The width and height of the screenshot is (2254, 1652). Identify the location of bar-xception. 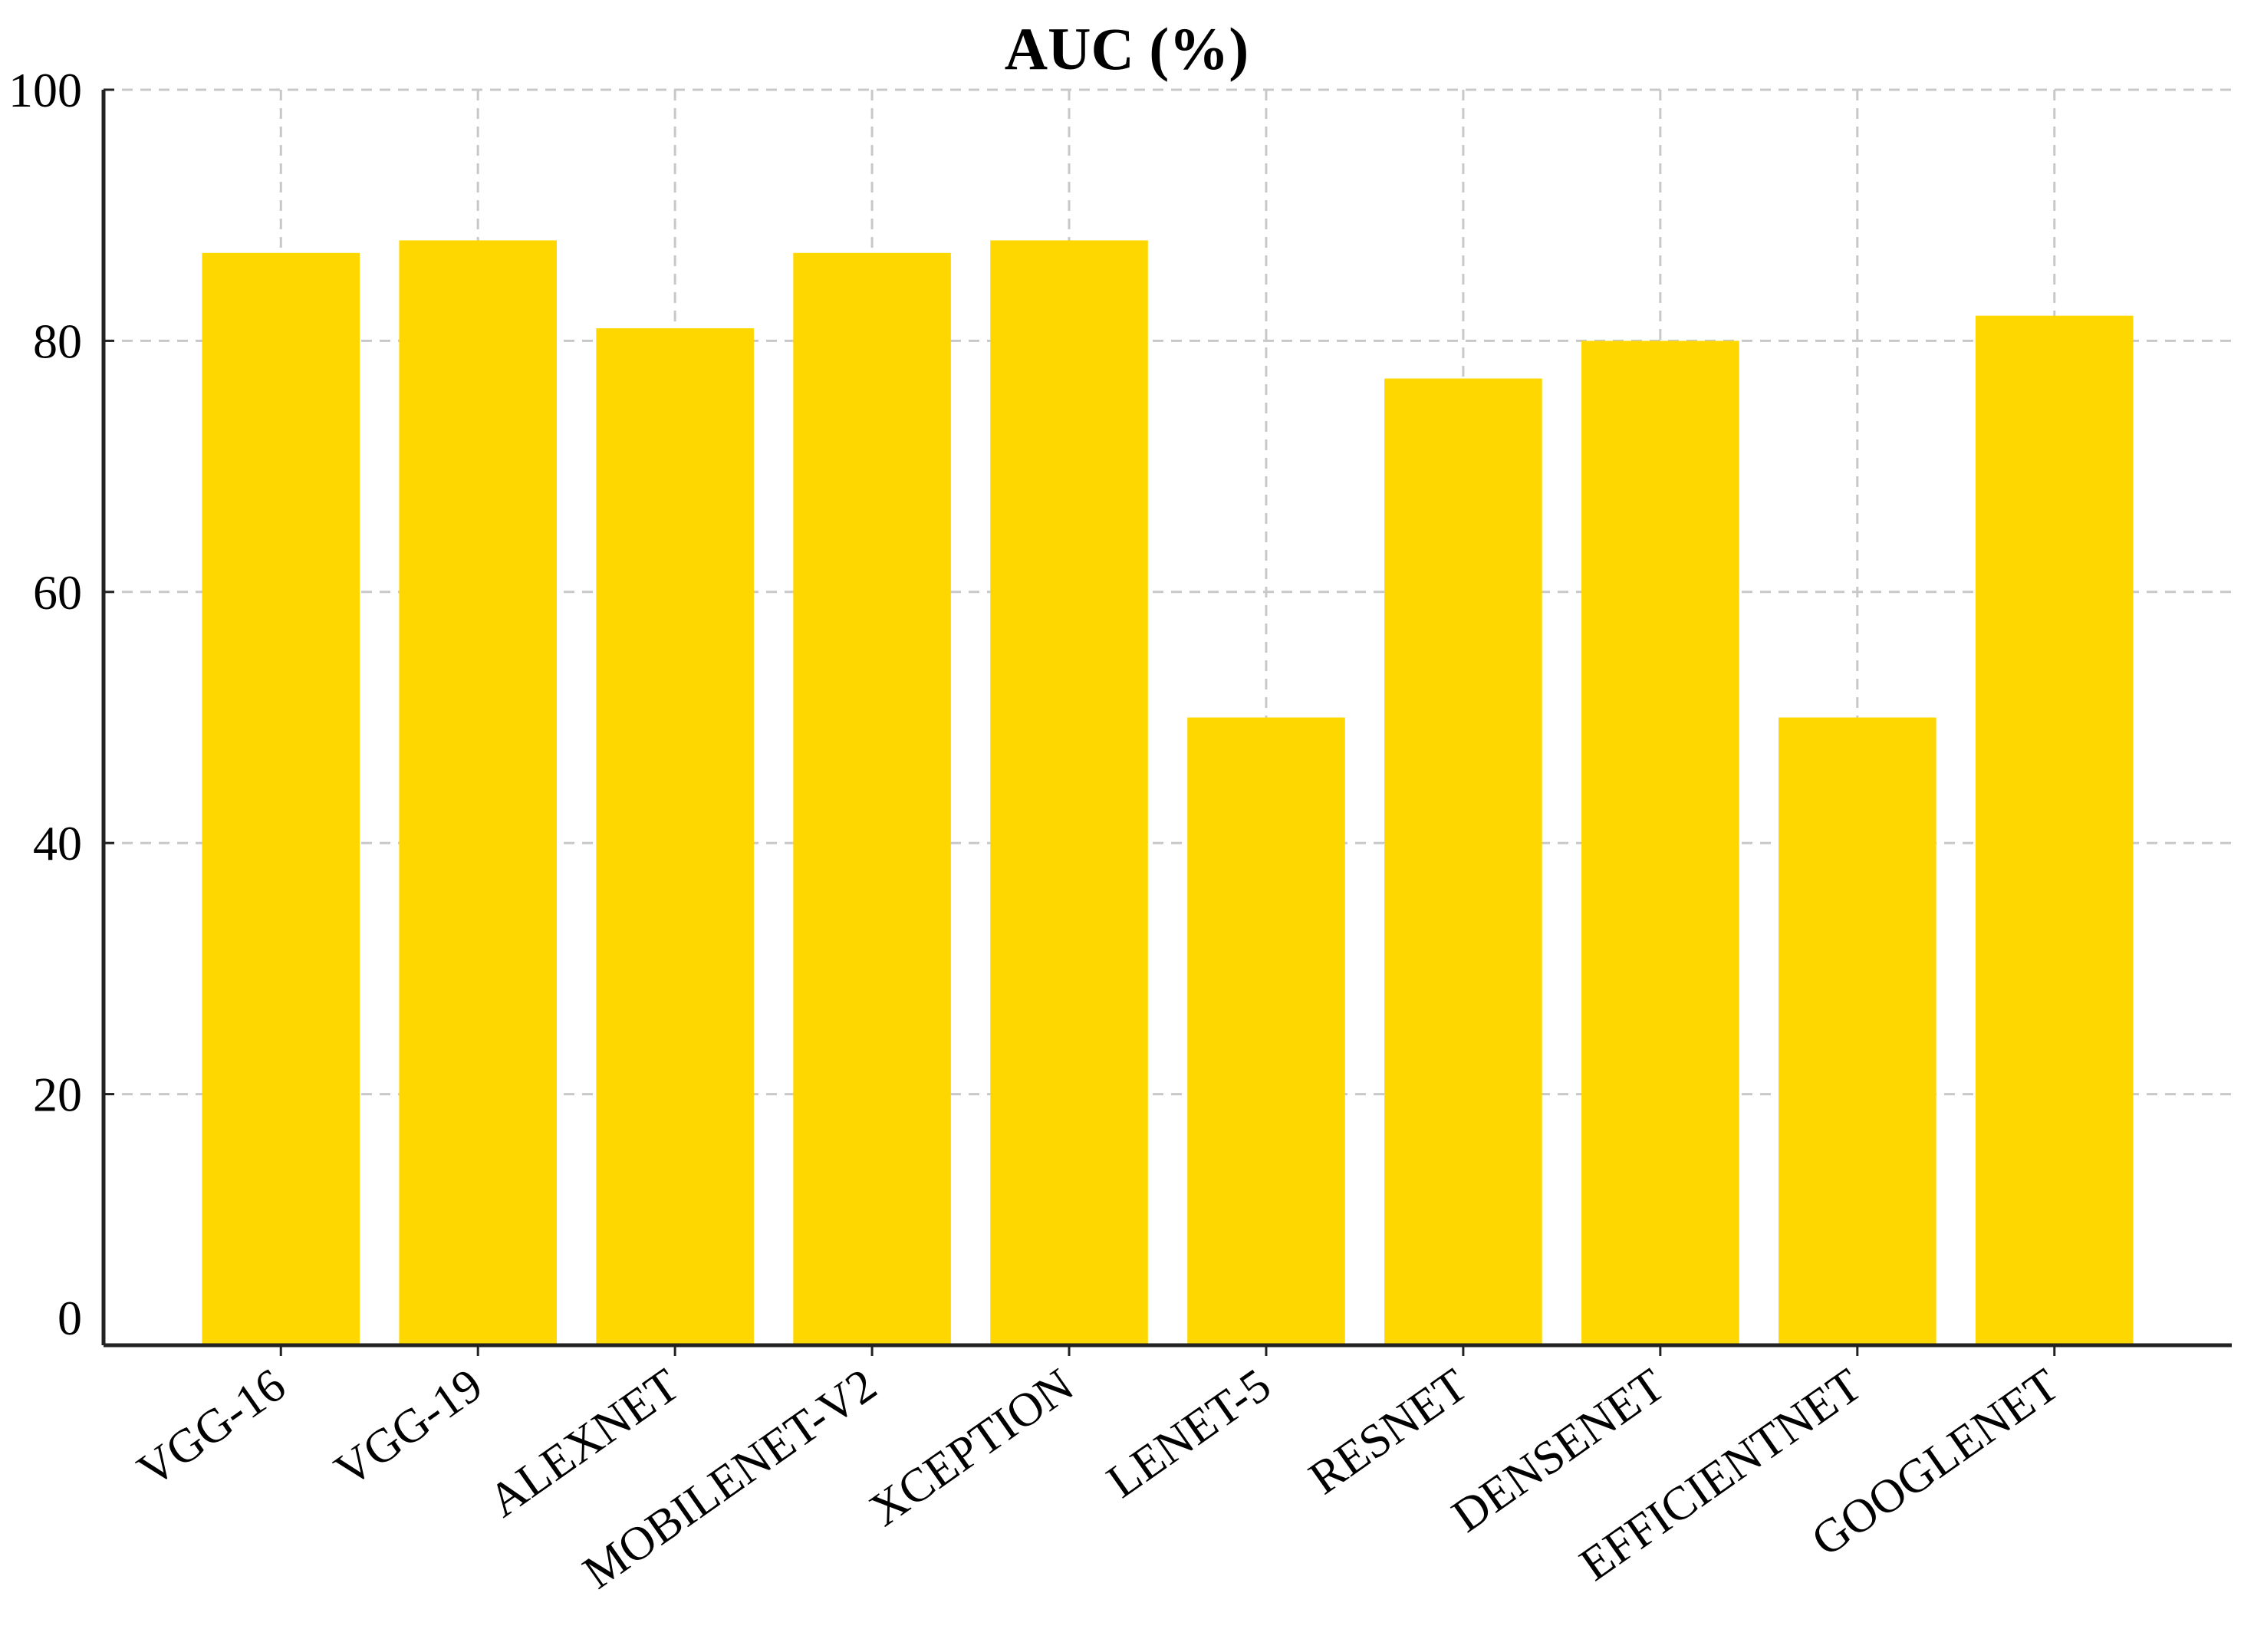
(1069, 793).